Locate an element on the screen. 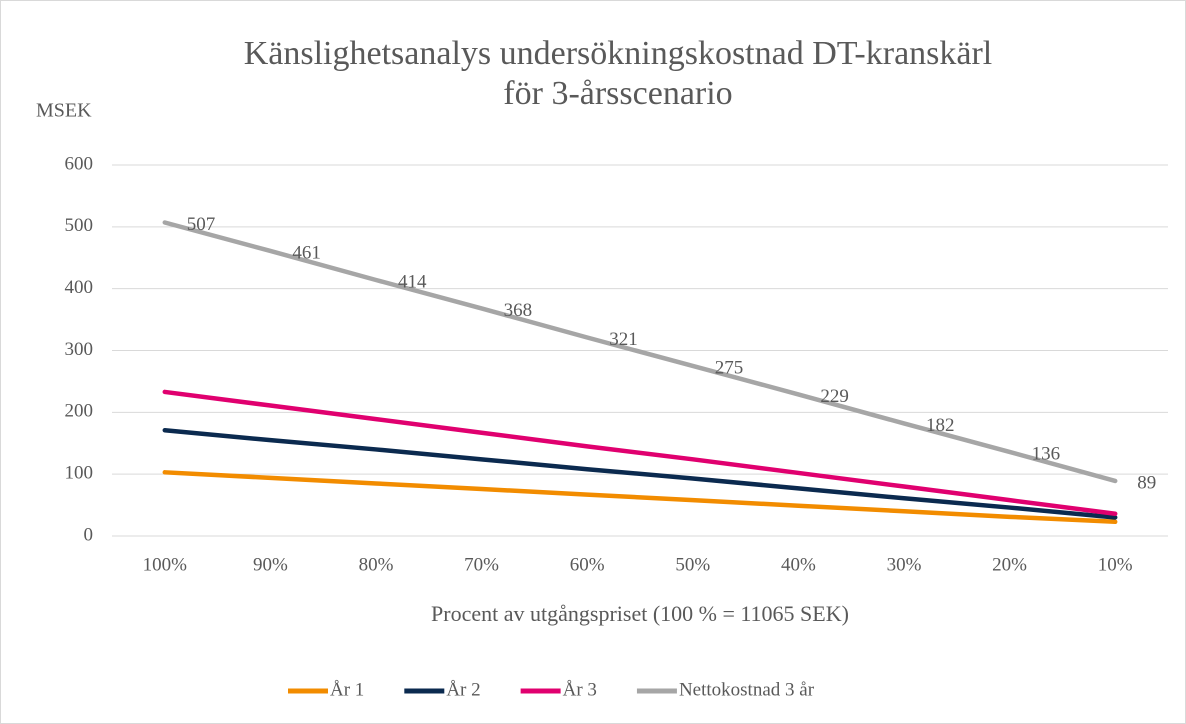  data-label: 182 is located at coordinates (940, 425).